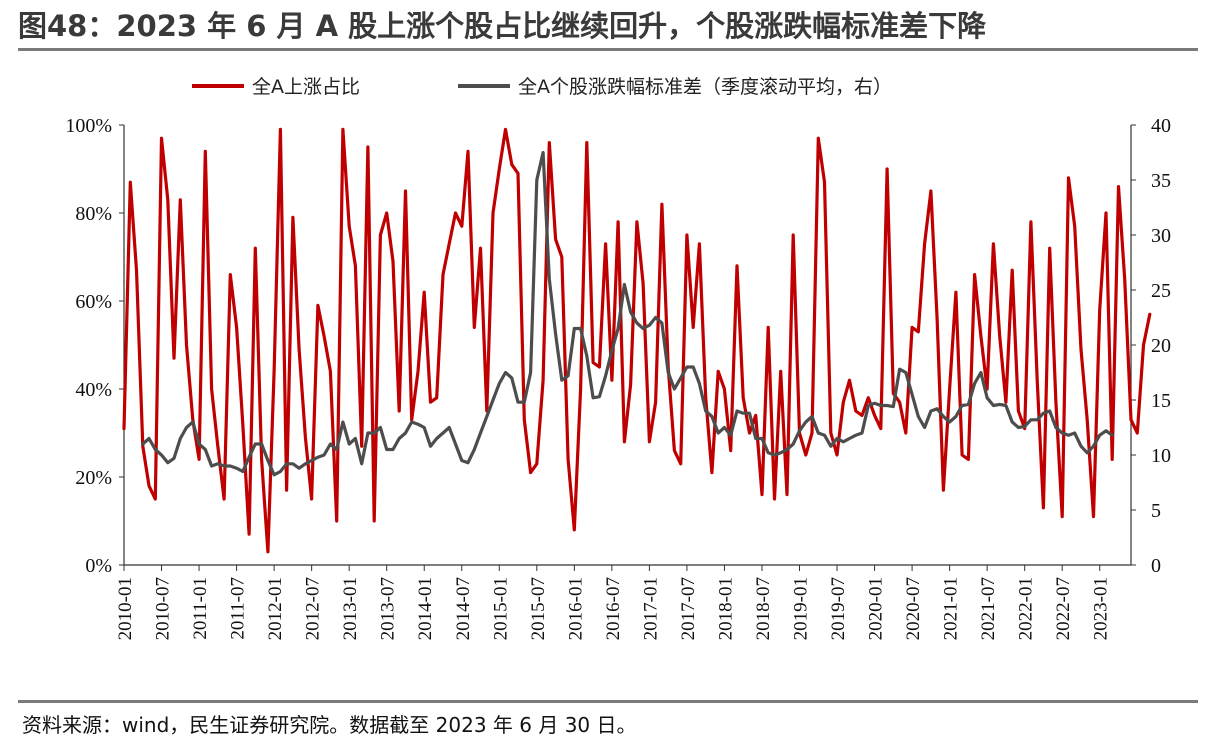  What do you see at coordinates (98, 566) in the screenshot?
I see `left-tick-label: 0%` at bounding box center [98, 566].